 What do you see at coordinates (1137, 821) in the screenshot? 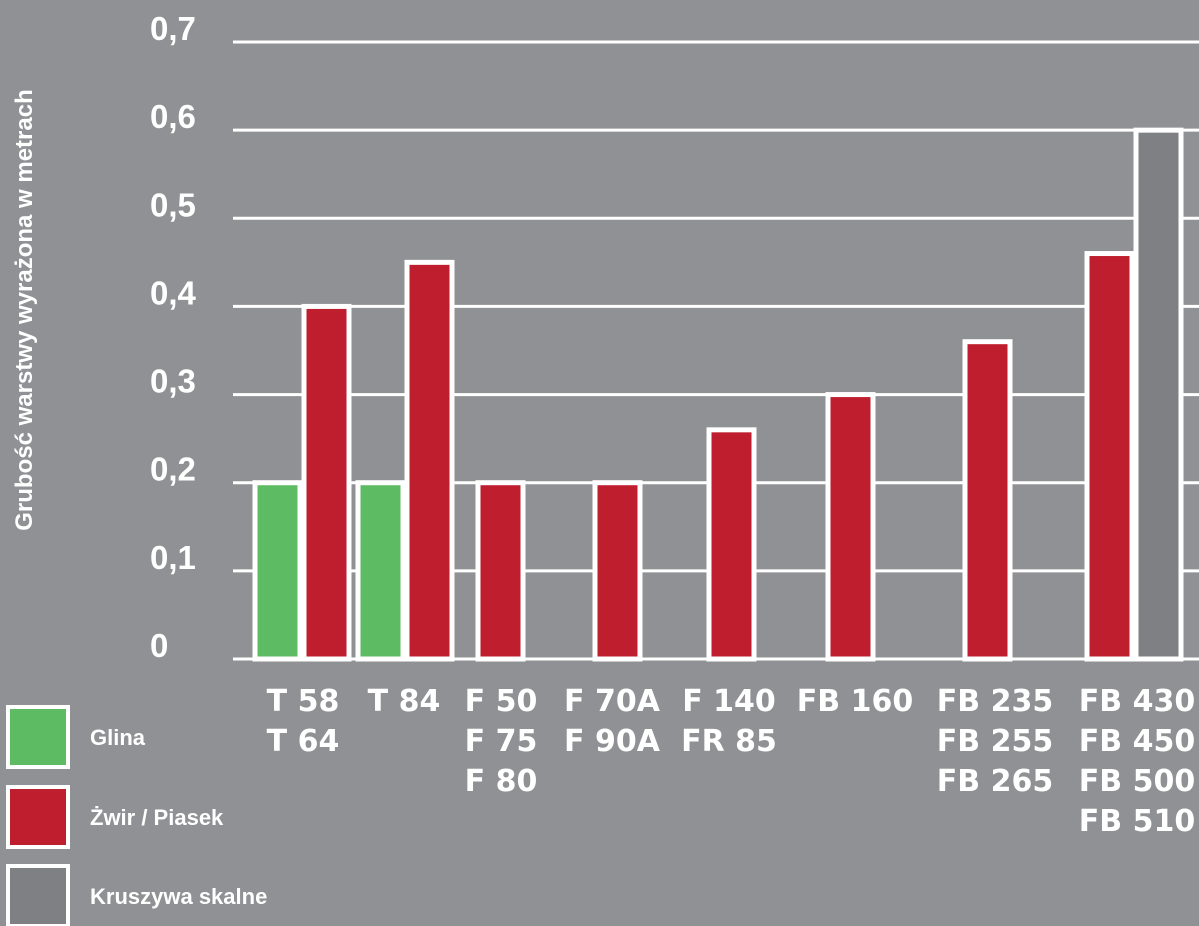
I see `category-label: FB 510` at bounding box center [1137, 821].